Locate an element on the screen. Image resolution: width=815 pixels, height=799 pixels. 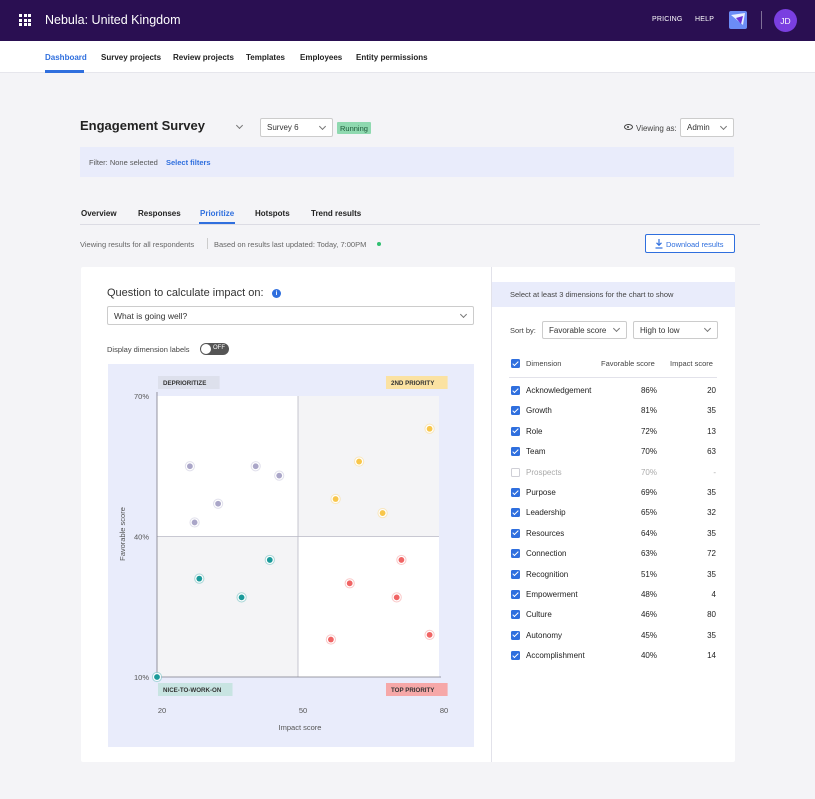
help-link: HELP is located at coordinates (705, 19).